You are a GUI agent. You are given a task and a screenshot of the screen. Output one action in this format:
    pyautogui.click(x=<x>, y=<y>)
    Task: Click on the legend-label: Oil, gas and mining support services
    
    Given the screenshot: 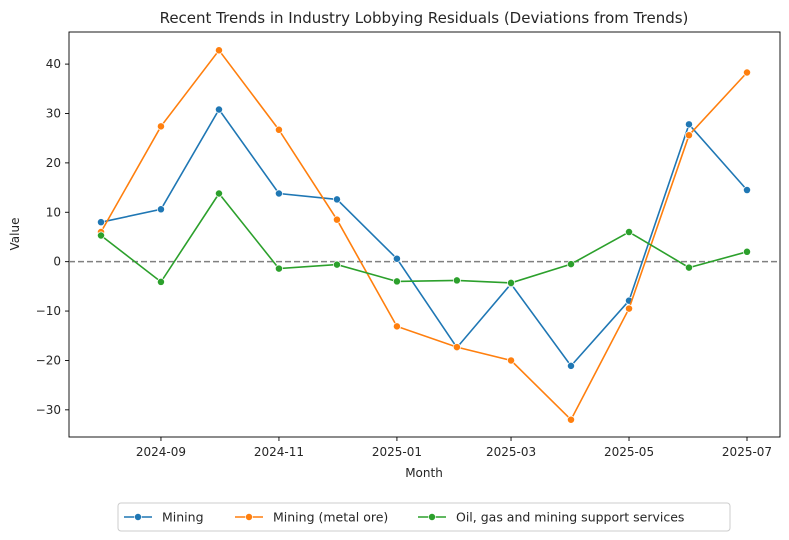 What is the action you would take?
    pyautogui.click(x=570, y=517)
    